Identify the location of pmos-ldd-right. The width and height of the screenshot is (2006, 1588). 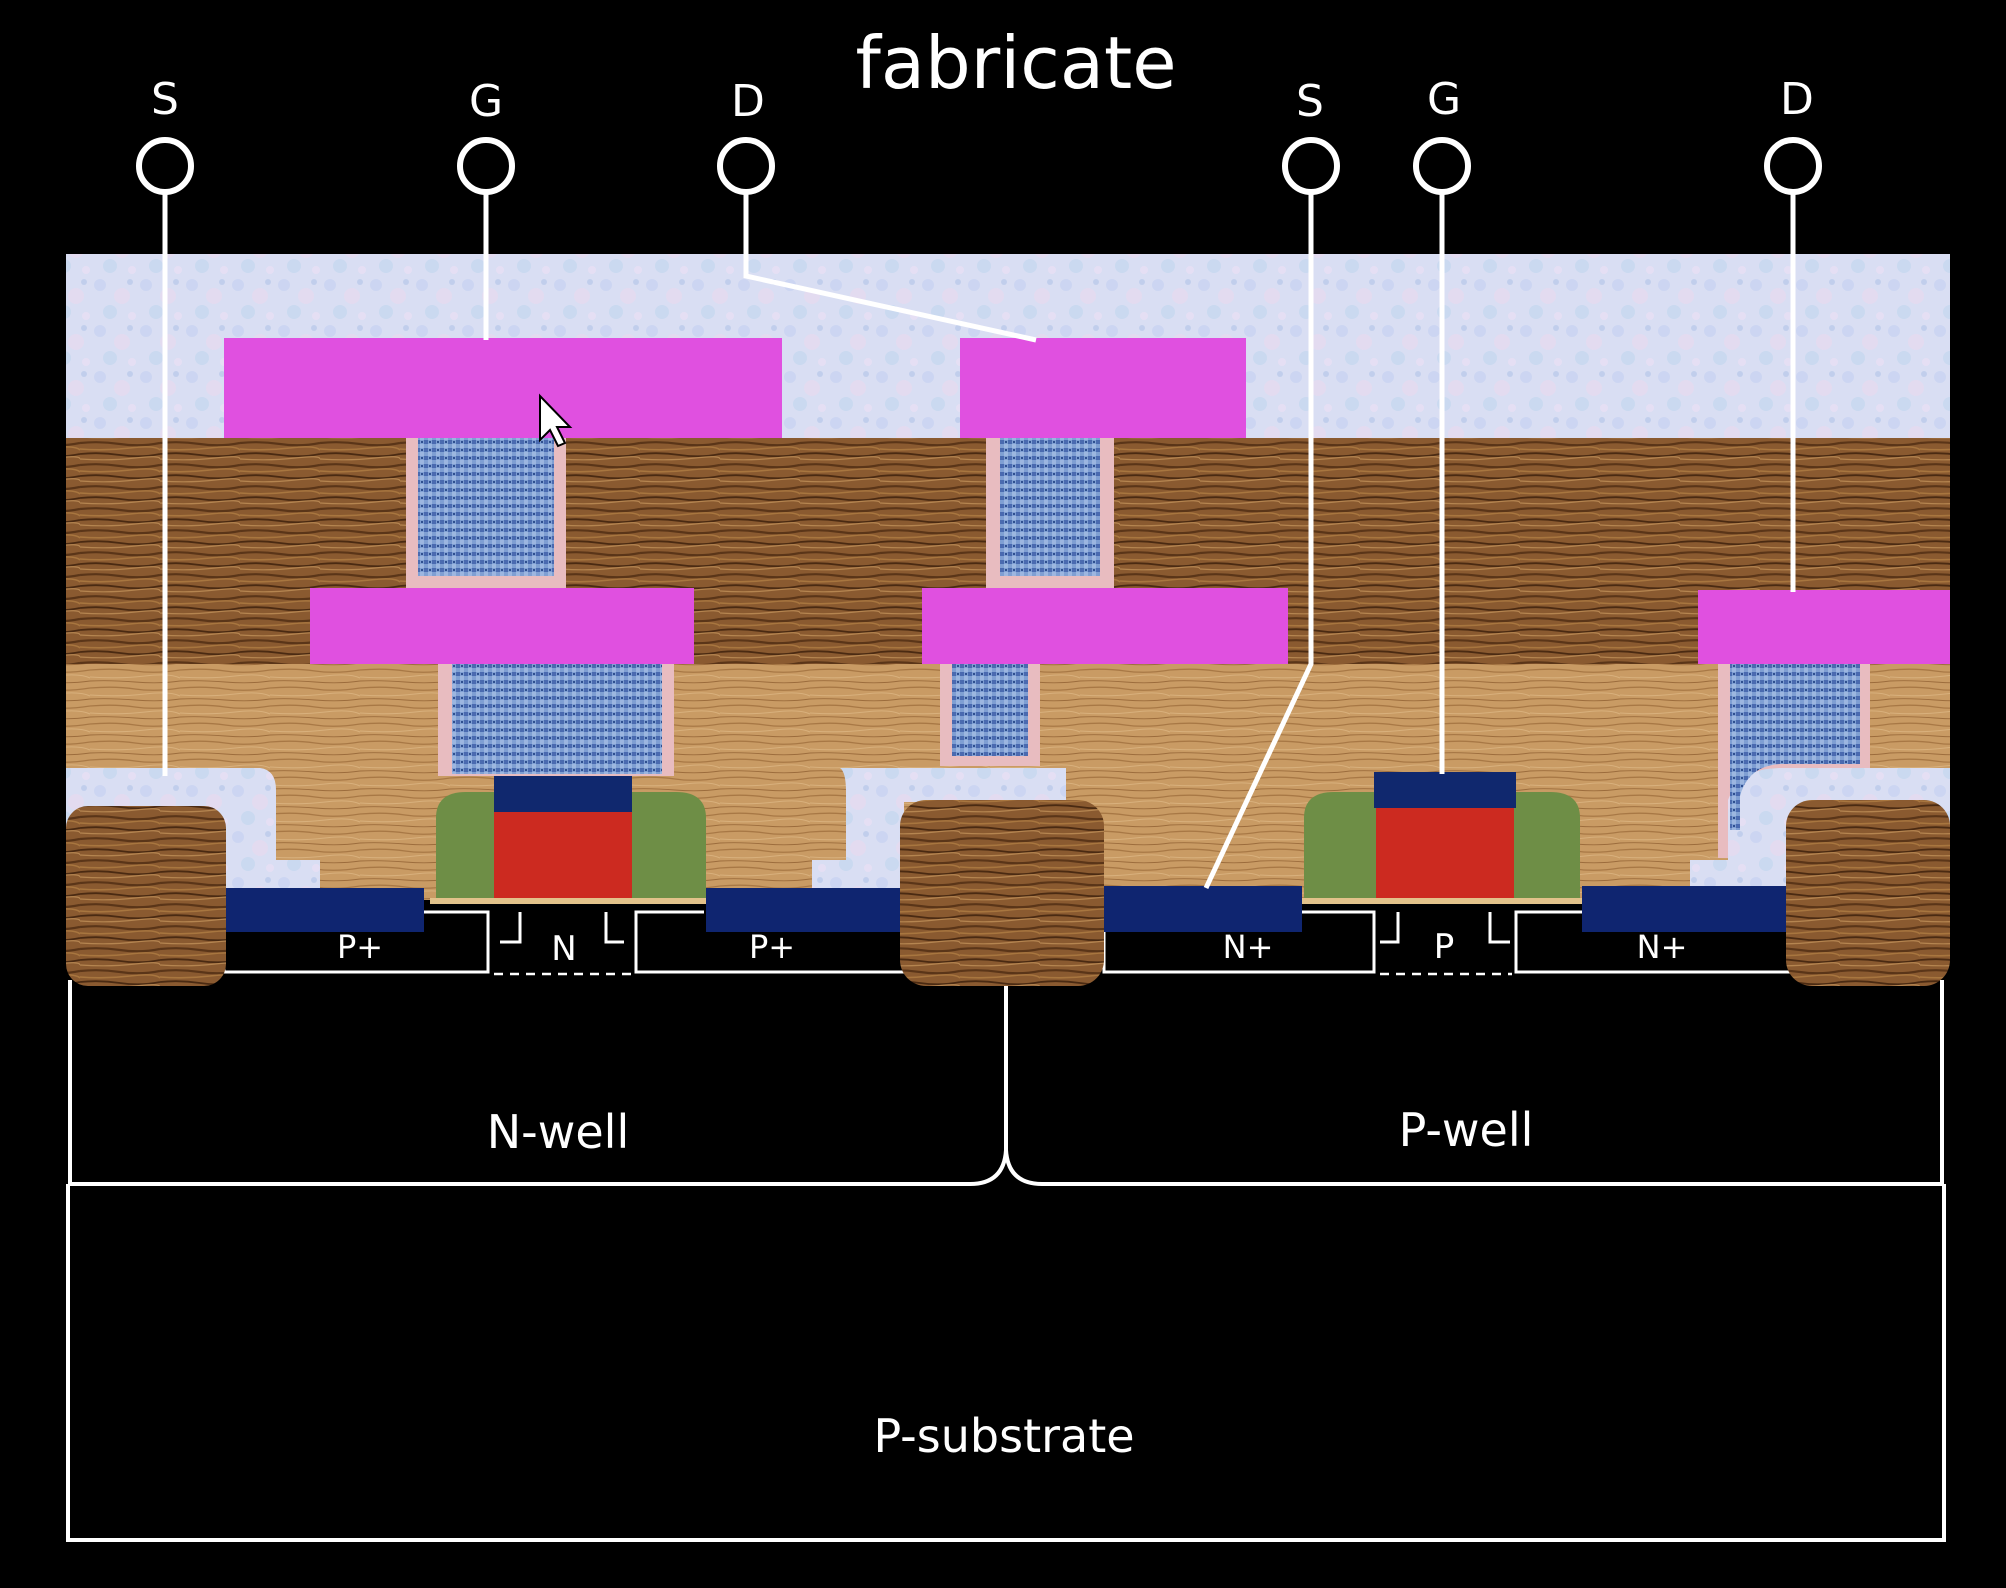
(614, 928).